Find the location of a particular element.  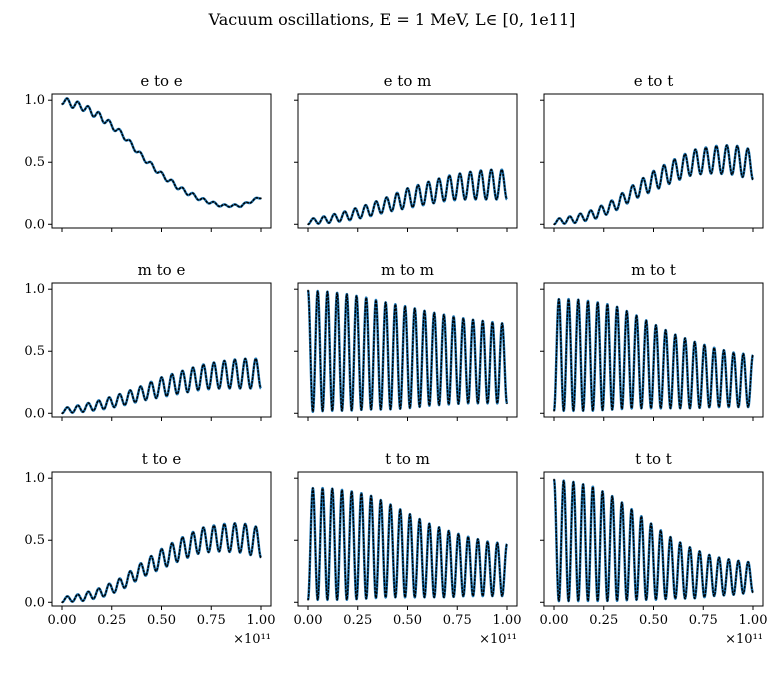

subplot-t-to-m: t to m 0.00 0.25 0.50 0.75 1.00 ×10¹¹ is located at coordinates (408, 548).